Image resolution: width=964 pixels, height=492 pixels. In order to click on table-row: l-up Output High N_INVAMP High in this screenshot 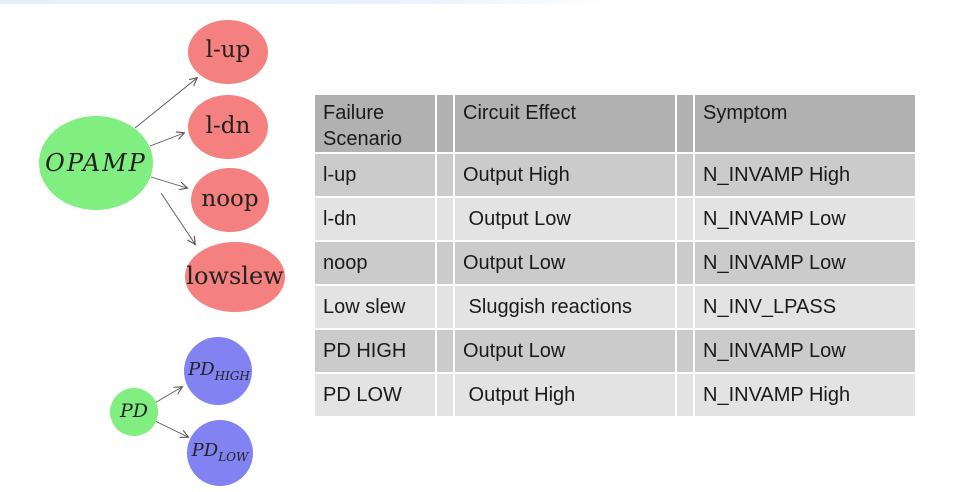, I will do `click(615, 175)`.